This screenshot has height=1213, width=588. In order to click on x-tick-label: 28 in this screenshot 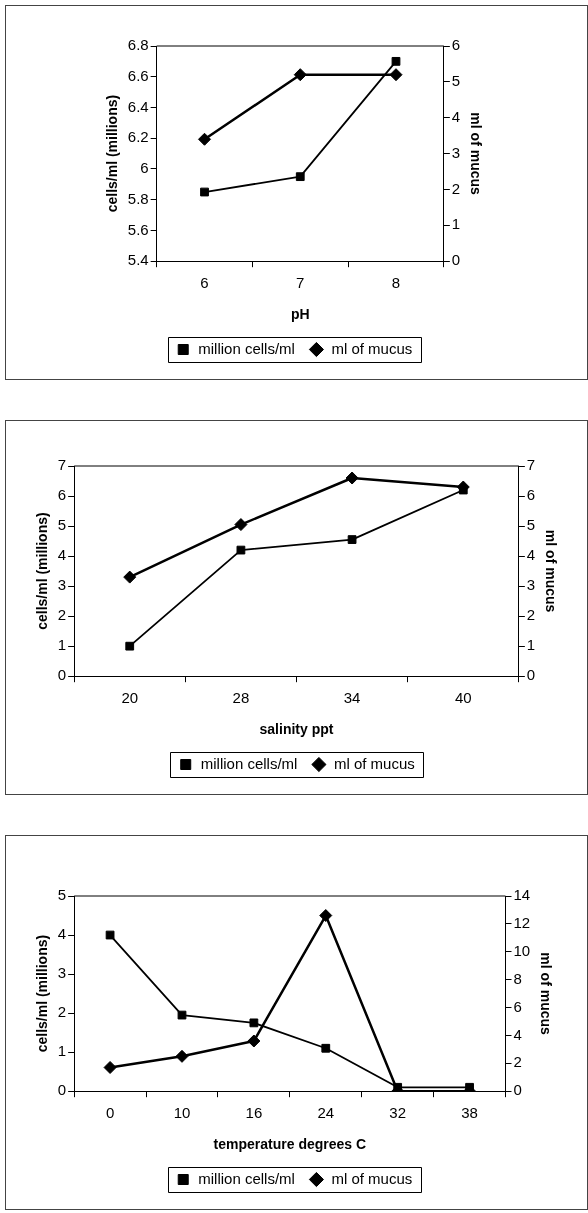, I will do `click(241, 698)`.